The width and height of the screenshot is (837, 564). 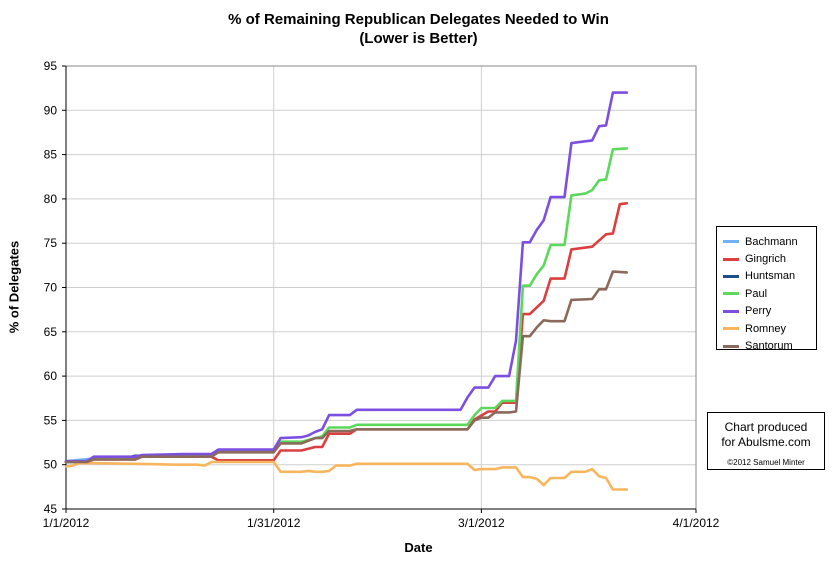 What do you see at coordinates (14, 287) in the screenshot?
I see `y-axis-title: % of Delegates` at bounding box center [14, 287].